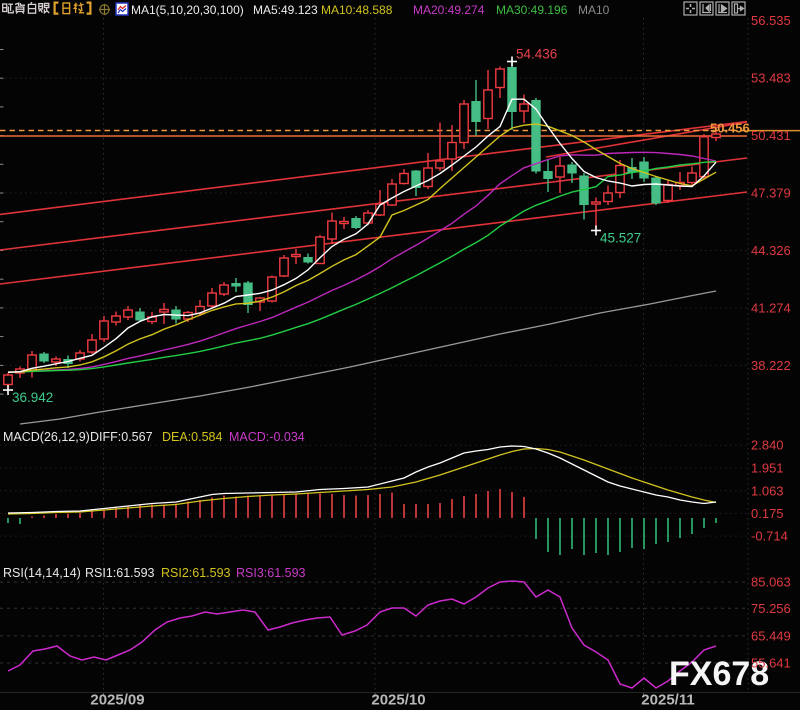  I want to click on svg-text: 1.951, so click(767, 468).